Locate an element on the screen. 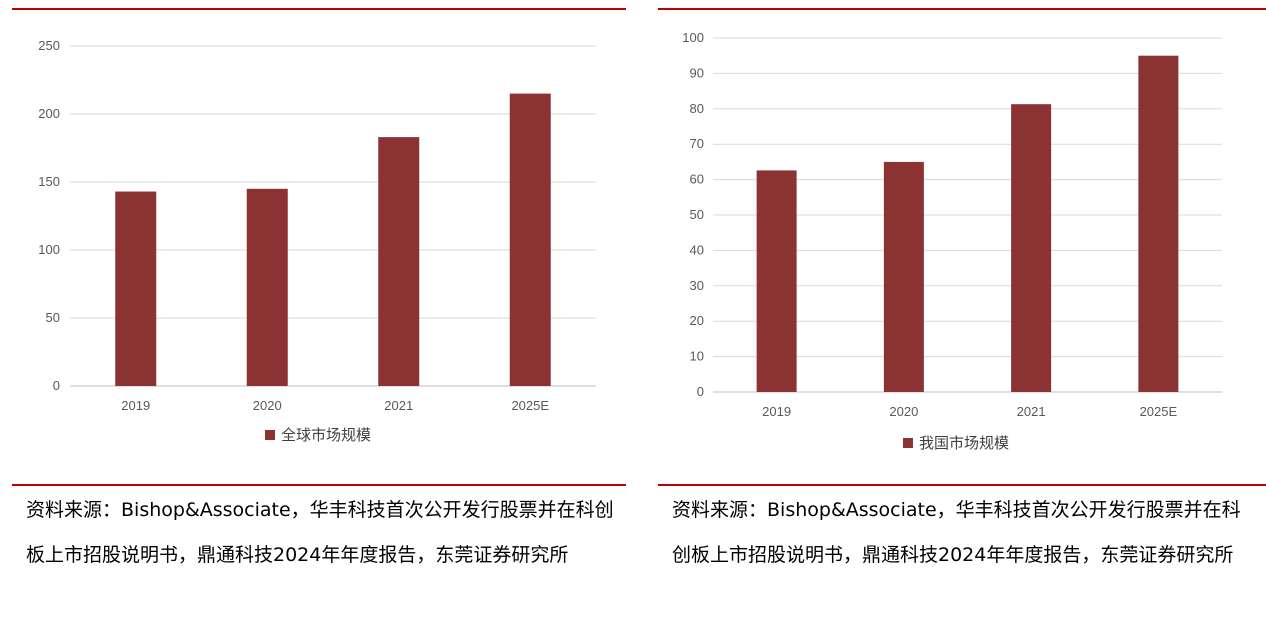 This screenshot has width=1266, height=628. y-tick-label: 10 is located at coordinates (697, 356).